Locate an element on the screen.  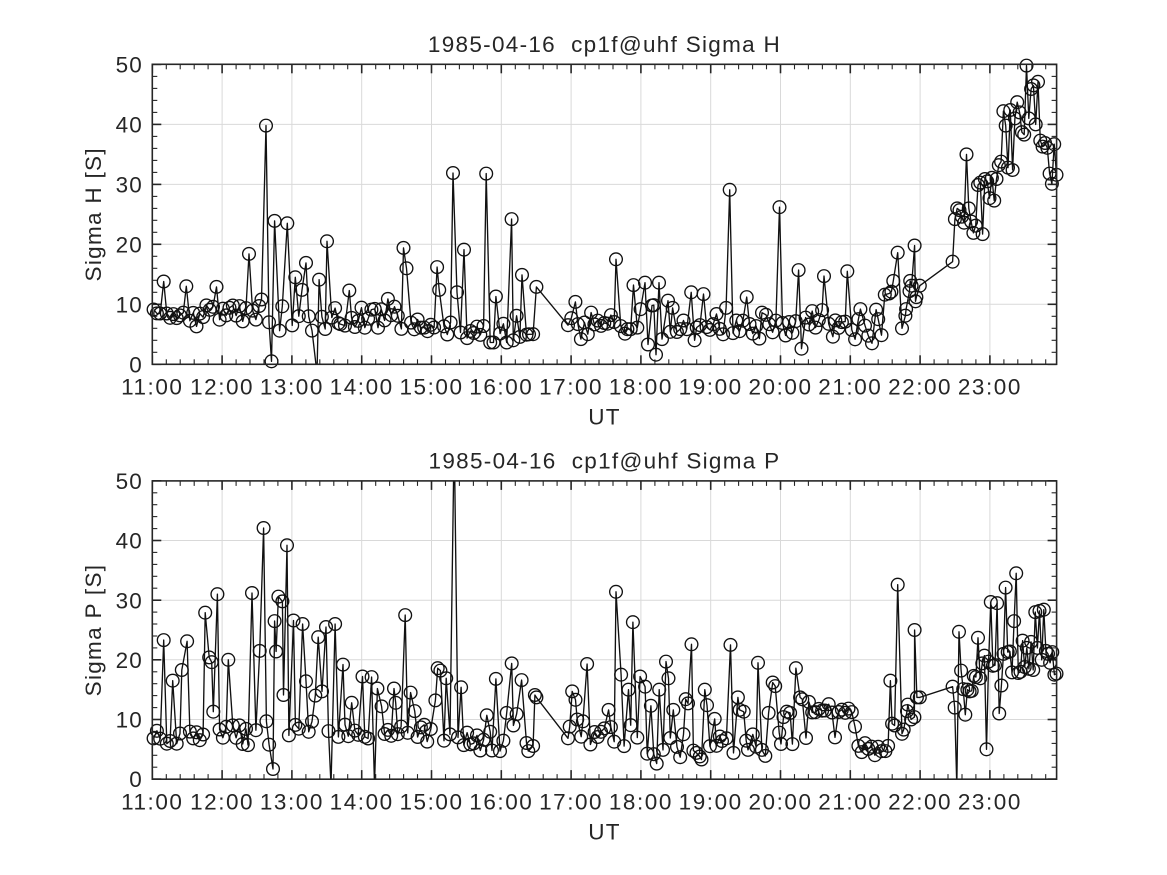
svg-text: 1985-04-16 cp1f@uhf Sigma H is located at coordinates (604, 44).